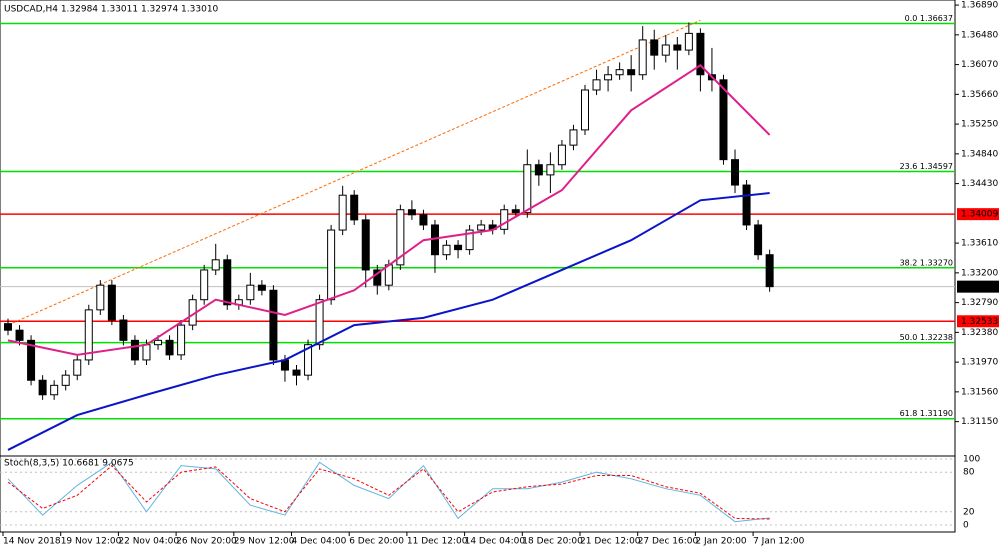 The image size is (1000, 550). What do you see at coordinates (495, 542) in the screenshot?
I see `x-tick-label: 14 Dec 04:00` at bounding box center [495, 542].